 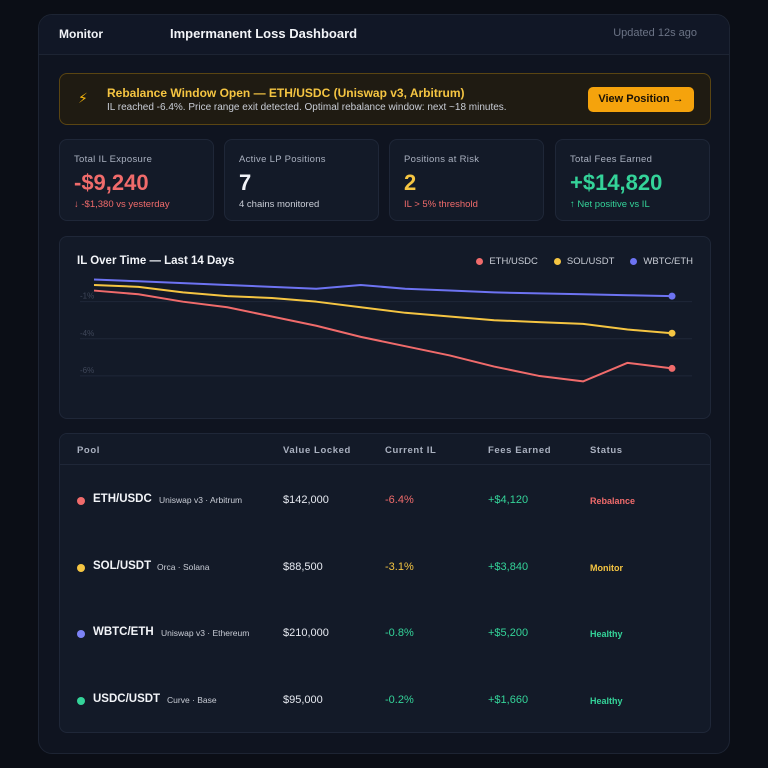 I want to click on series-line-wbtc-eth, so click(x=383, y=288).